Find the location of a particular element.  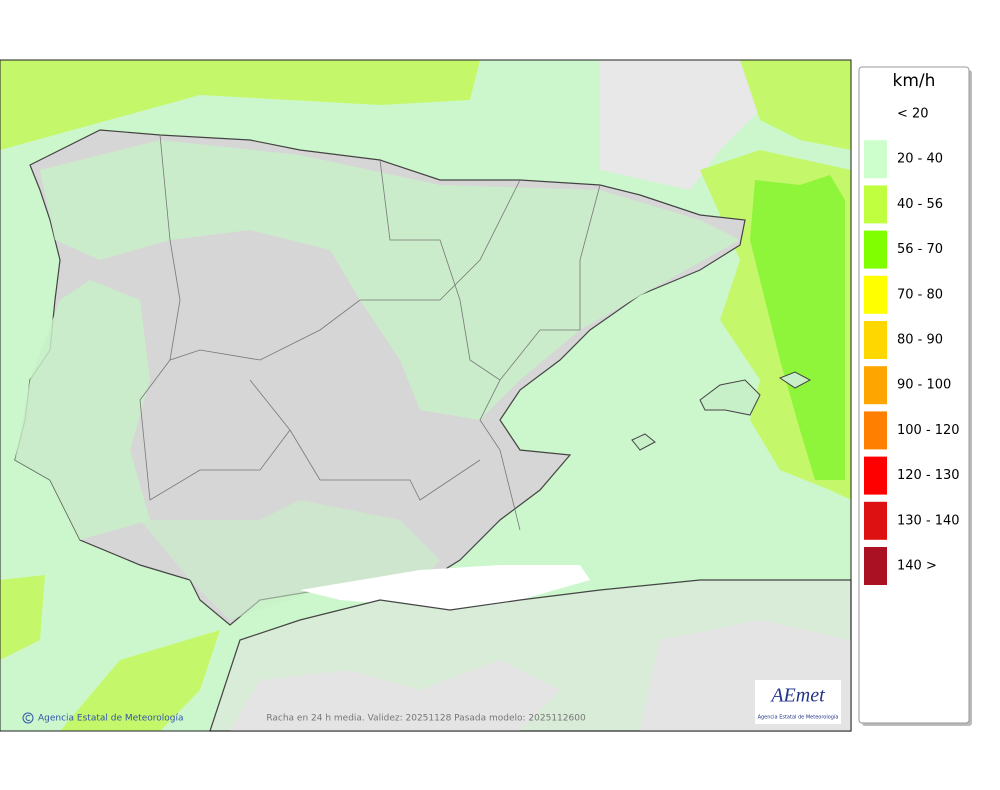

legend-label: 100 - 120 is located at coordinates (928, 430).